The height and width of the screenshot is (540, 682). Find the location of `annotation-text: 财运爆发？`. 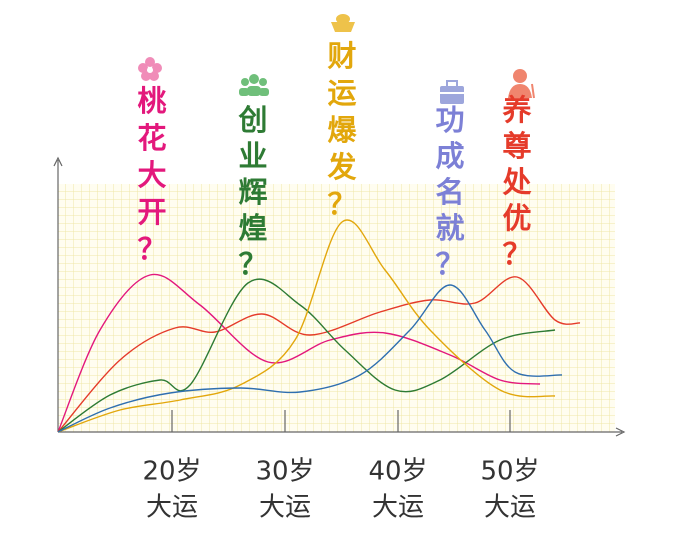

annotation-text: 财运爆发？ is located at coordinates (341, 130).